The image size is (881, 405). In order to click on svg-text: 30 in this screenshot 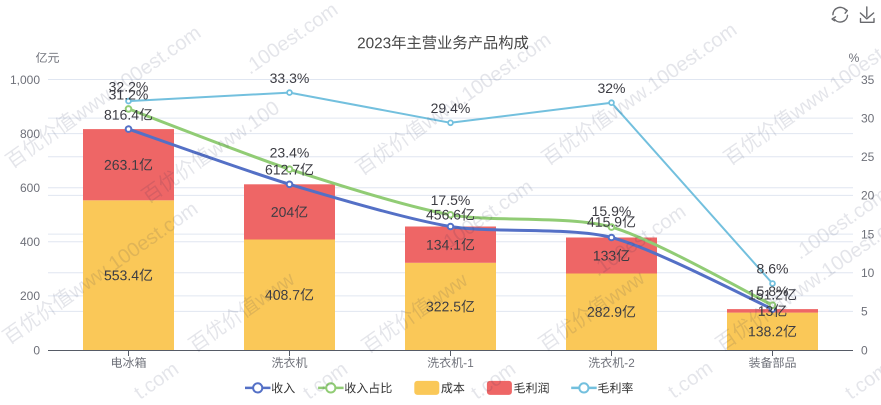, I will do `click(868, 118)`.